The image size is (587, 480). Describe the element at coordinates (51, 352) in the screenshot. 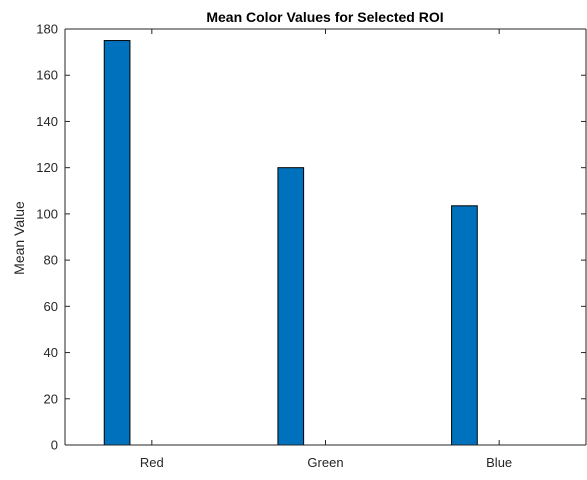

I see `y-tick-label: 40` at that location.